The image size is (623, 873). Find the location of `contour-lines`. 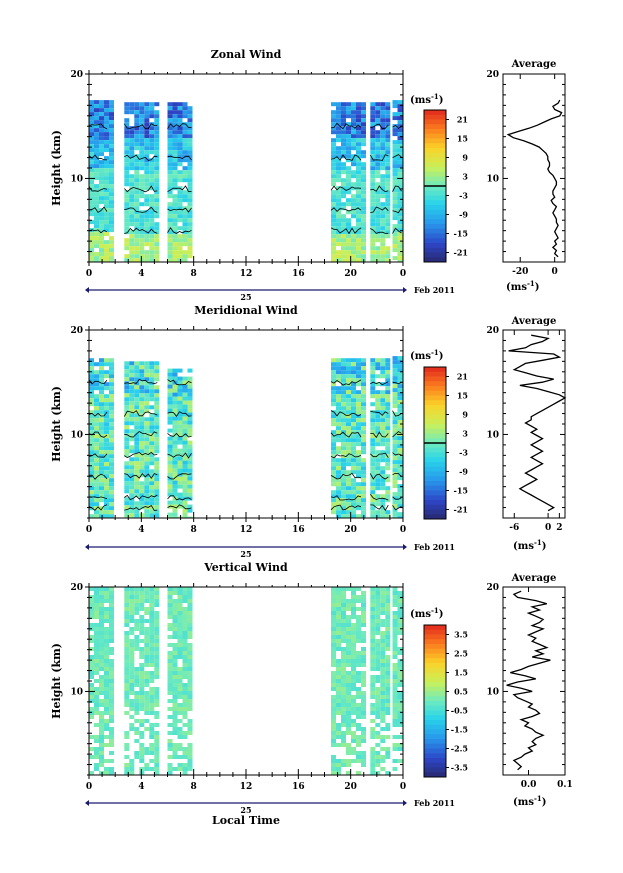

contour-lines is located at coordinates (245, 445).